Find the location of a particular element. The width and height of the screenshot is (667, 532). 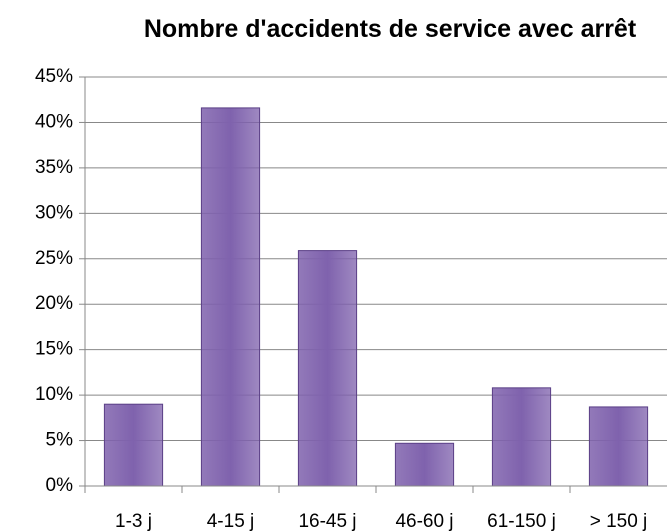

x-tick-label: 16-45 j is located at coordinates (327, 521).